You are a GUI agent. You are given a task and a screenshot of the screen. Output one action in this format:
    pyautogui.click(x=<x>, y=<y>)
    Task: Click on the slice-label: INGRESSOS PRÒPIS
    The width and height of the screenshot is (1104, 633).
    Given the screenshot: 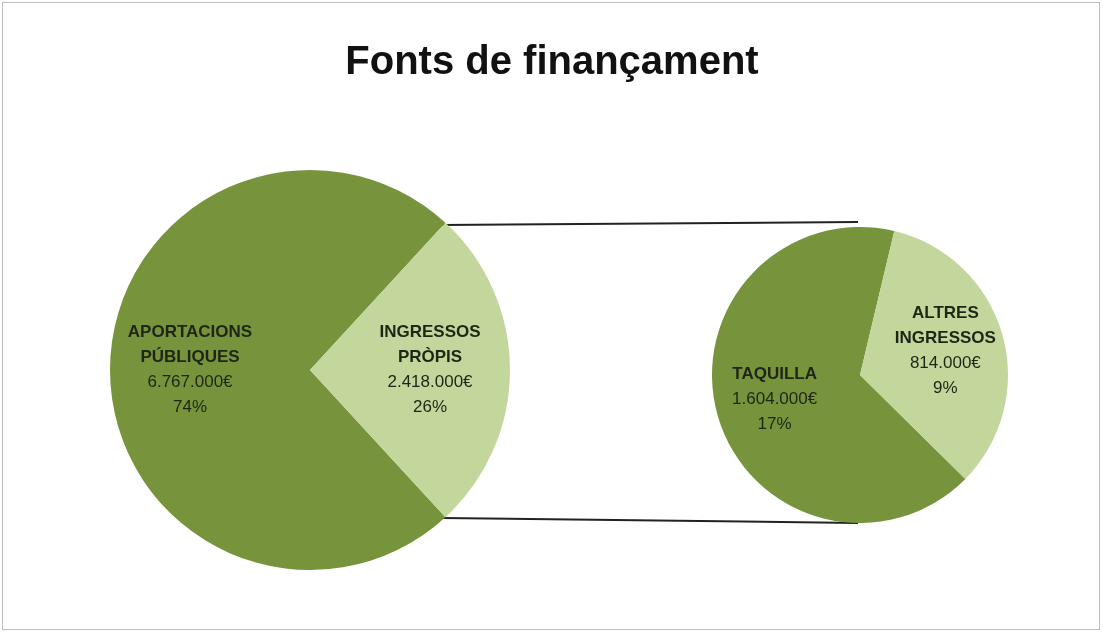 What is the action you would take?
    pyautogui.click(x=430, y=344)
    